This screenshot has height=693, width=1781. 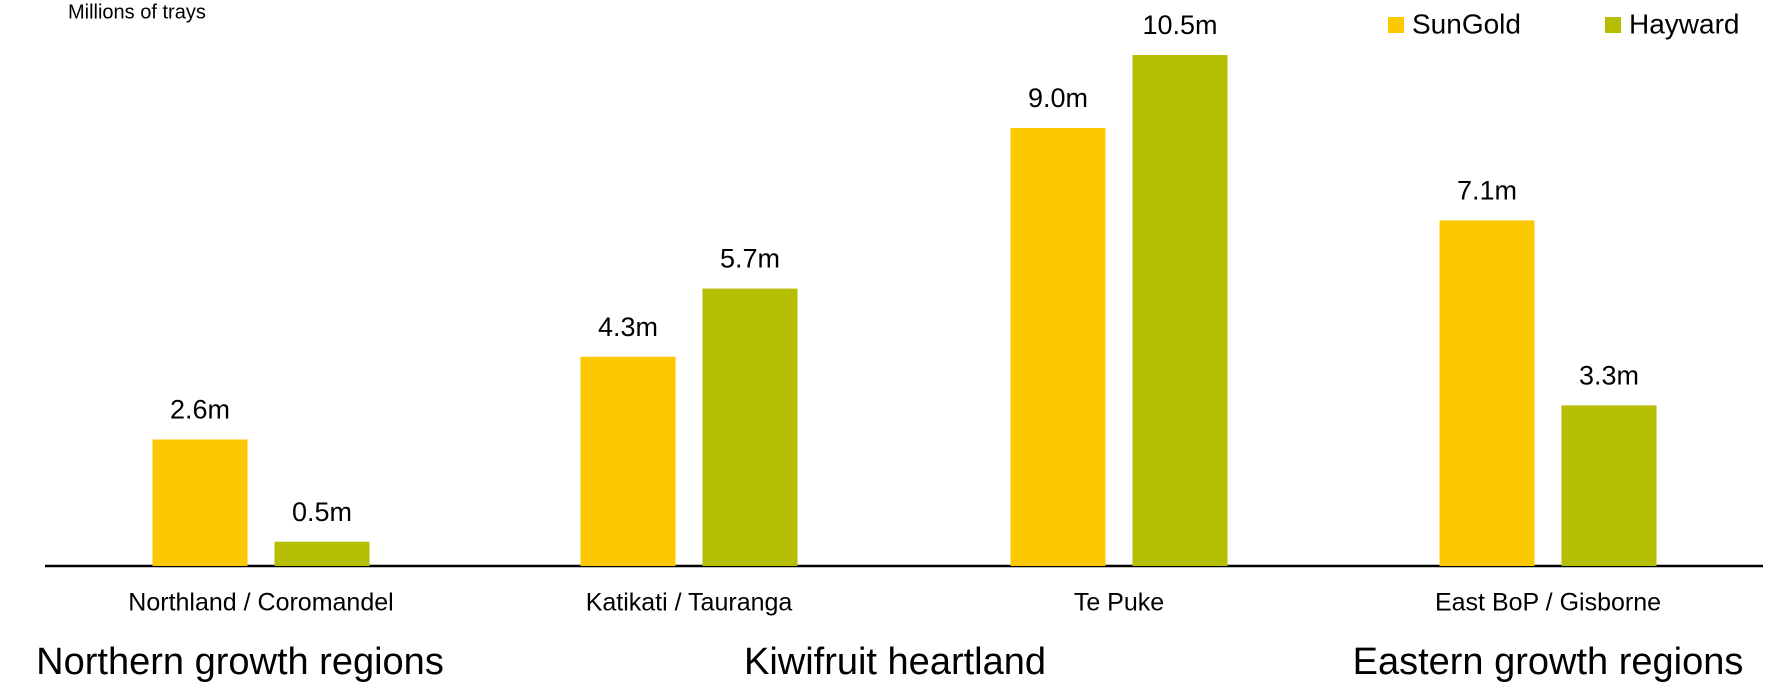 I want to click on y-axis-label: Millions of trays, so click(x=137, y=12).